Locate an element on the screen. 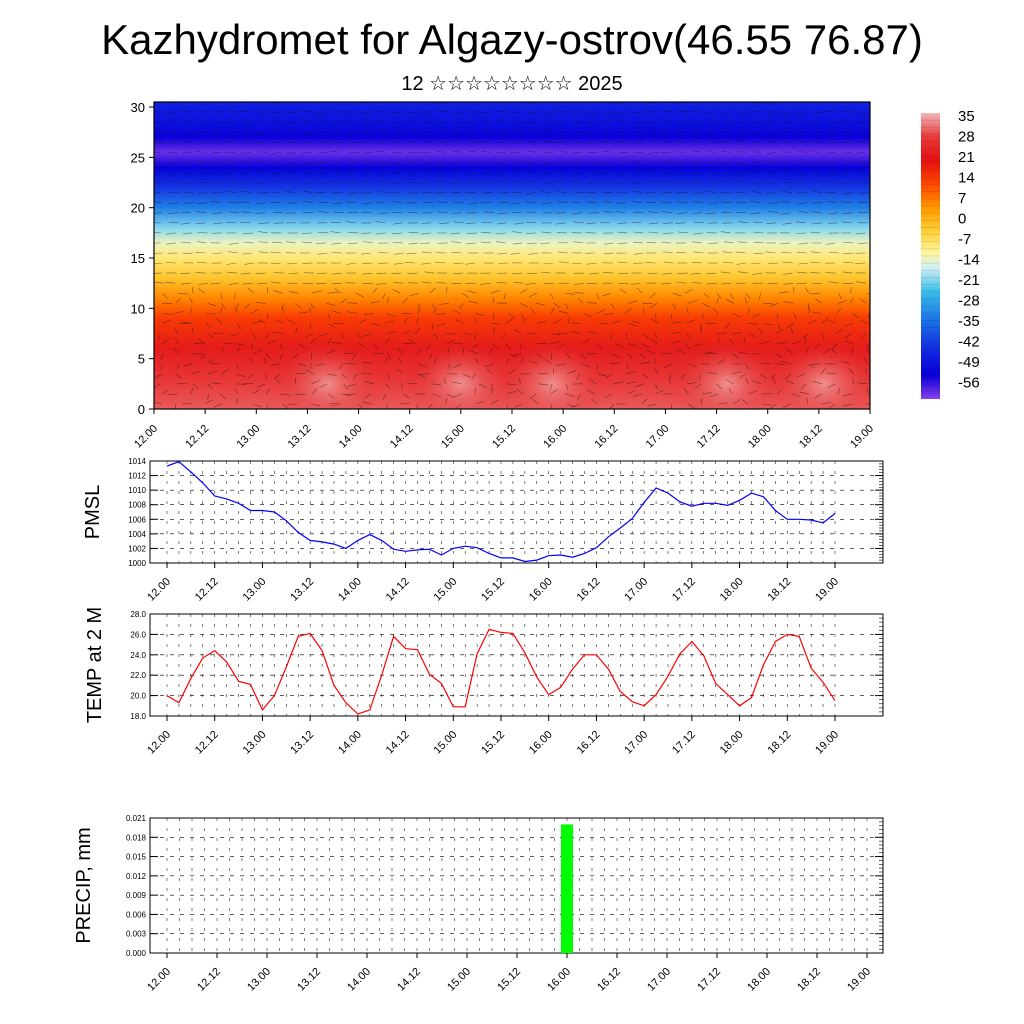  x-tick-label: 18.00 is located at coordinates (732, 590).